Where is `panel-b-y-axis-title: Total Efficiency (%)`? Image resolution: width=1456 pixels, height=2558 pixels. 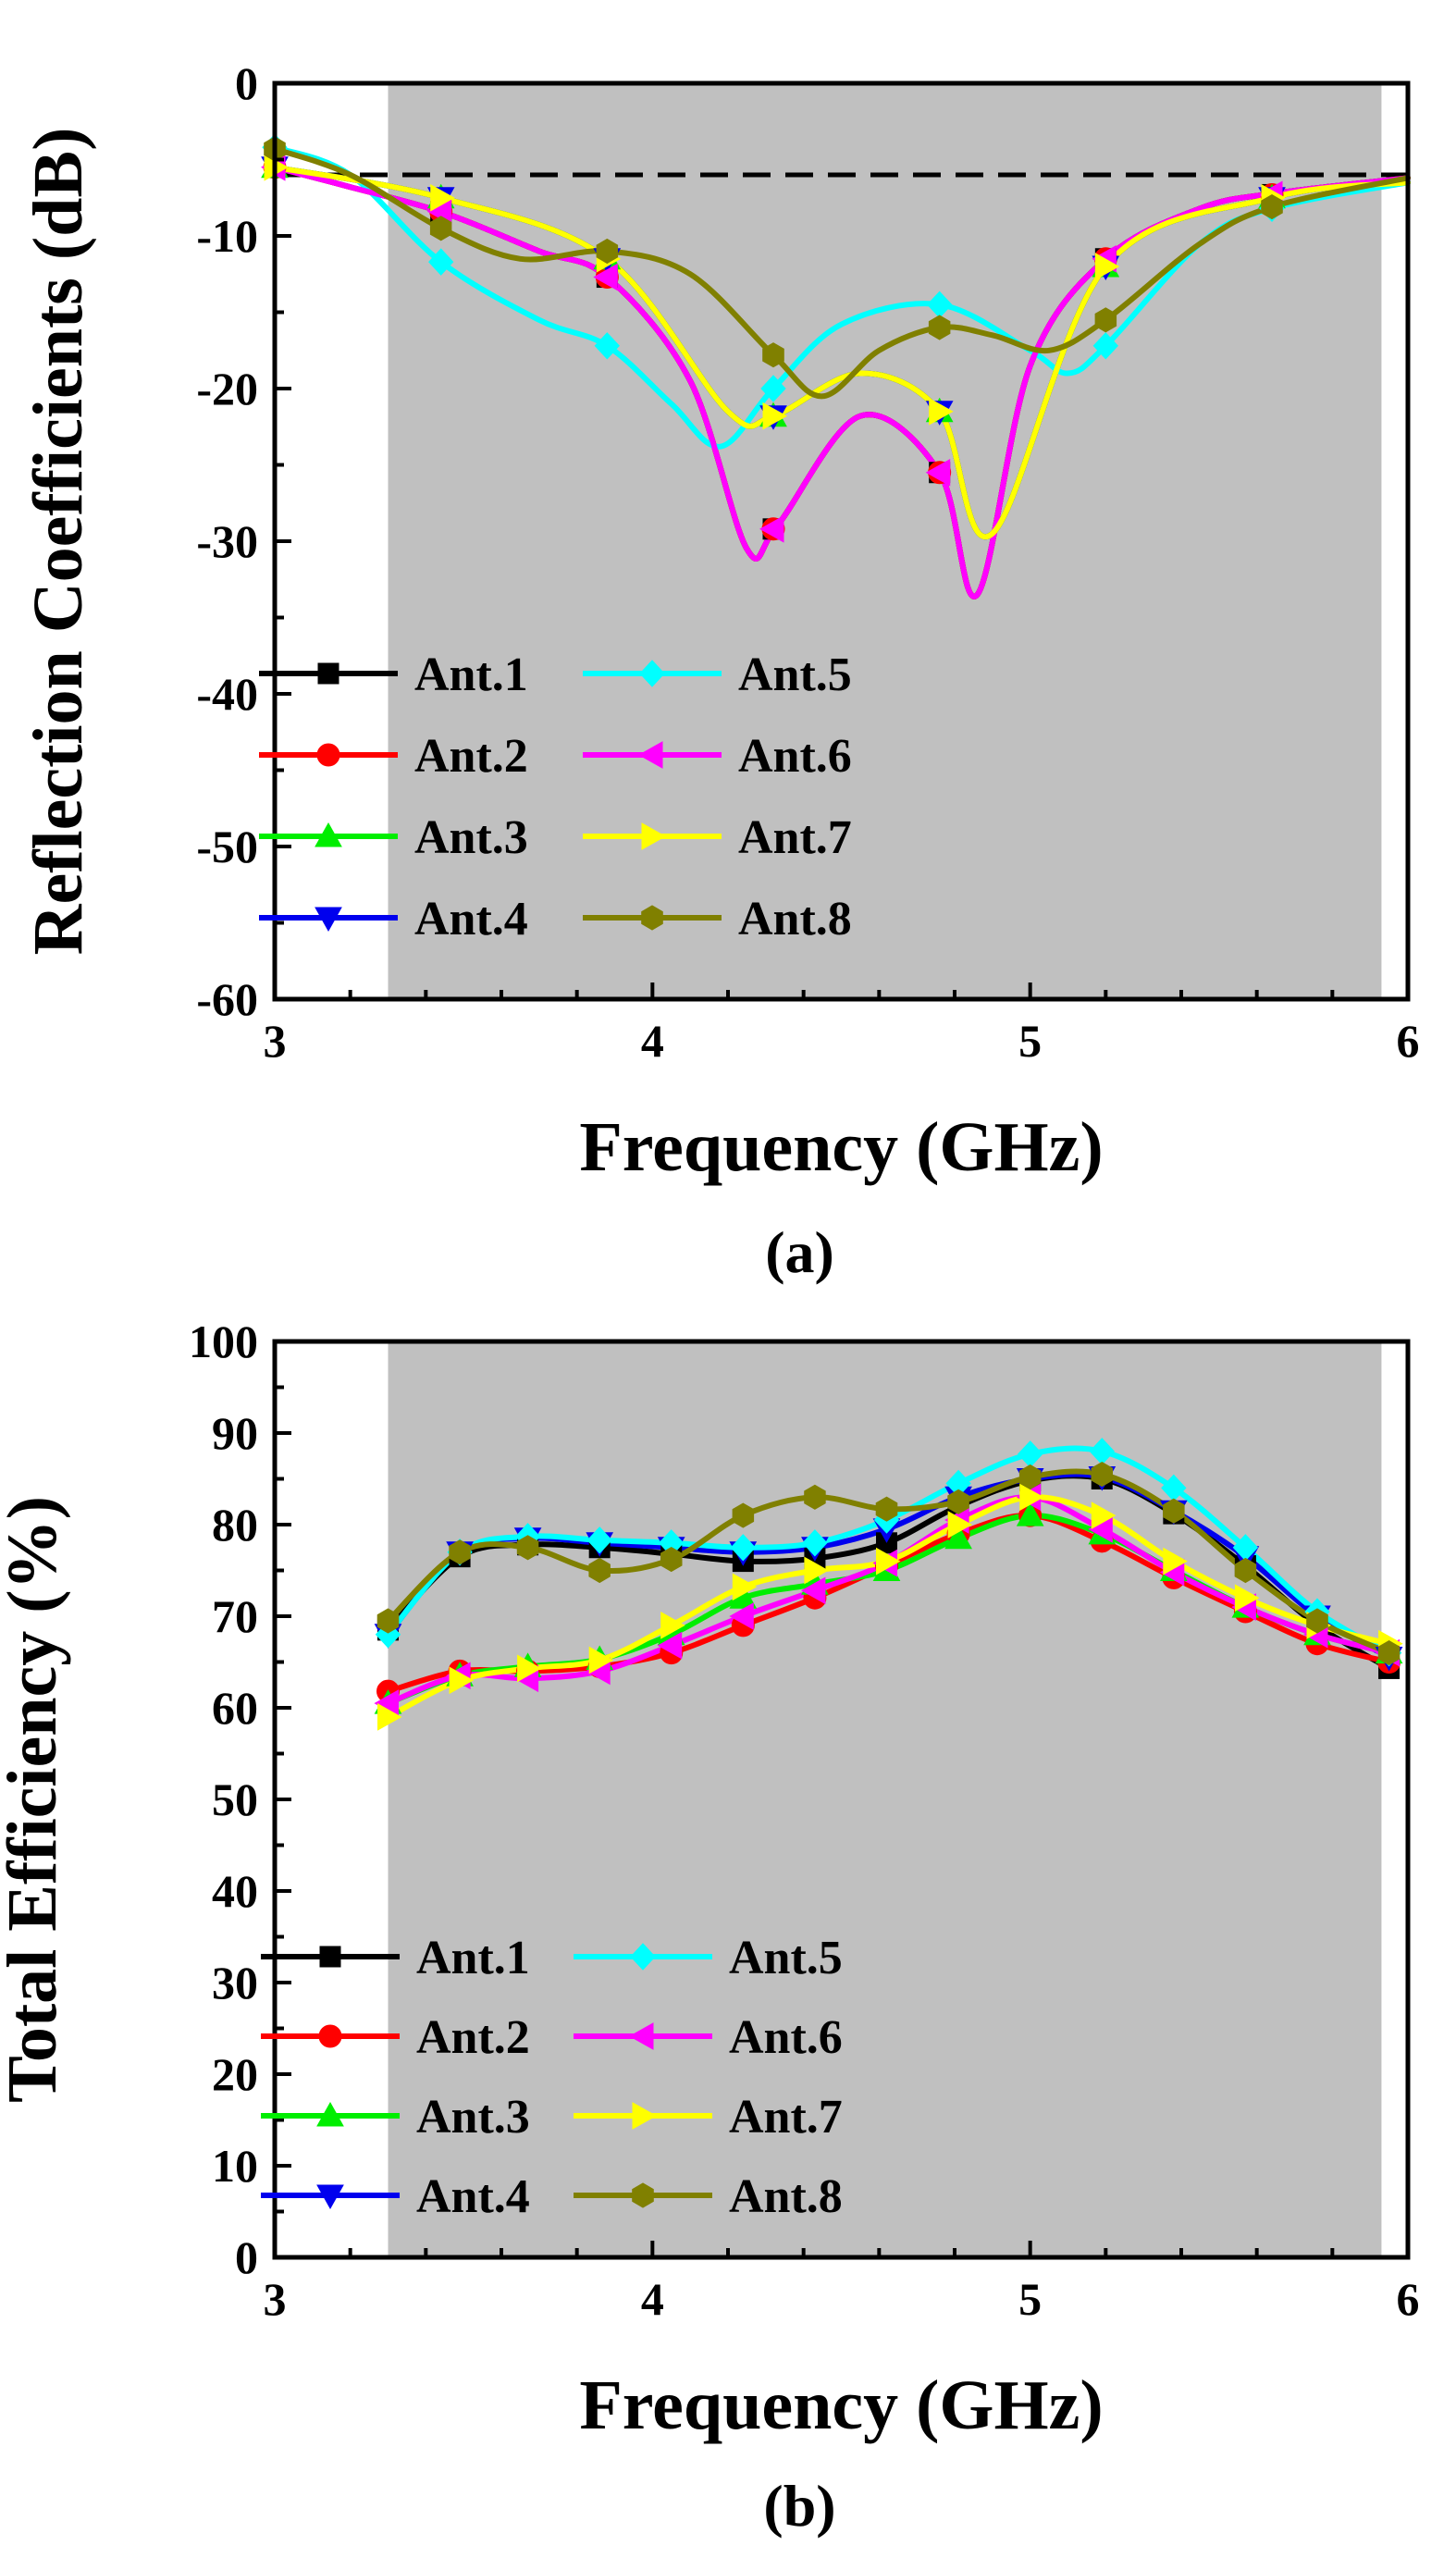 panel-b-y-axis-title: Total Efficiency (%) is located at coordinates (35, 1799).